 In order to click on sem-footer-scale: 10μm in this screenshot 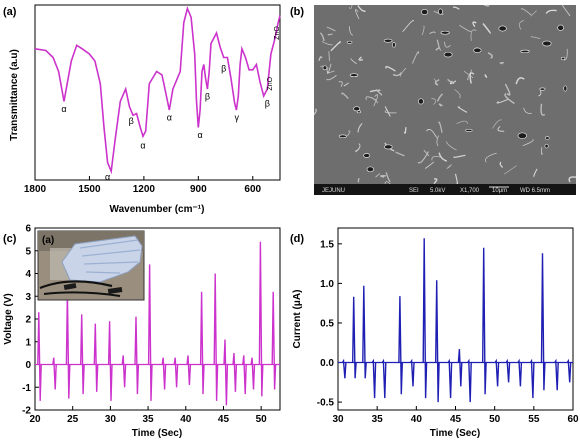, I will do `click(499, 191)`.